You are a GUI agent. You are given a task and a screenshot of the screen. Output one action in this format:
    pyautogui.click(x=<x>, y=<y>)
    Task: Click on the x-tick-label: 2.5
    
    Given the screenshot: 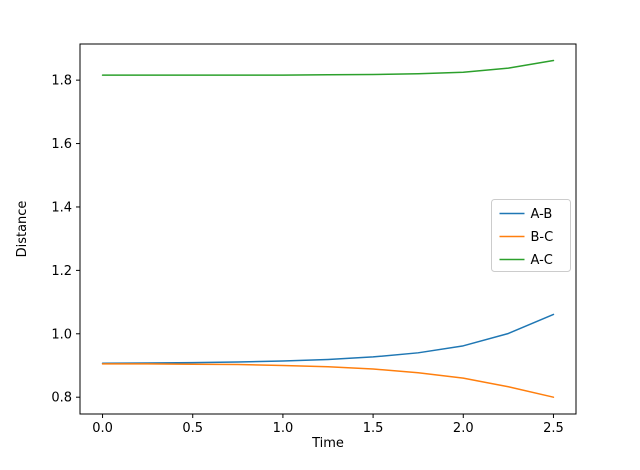 What is the action you would take?
    pyautogui.click(x=553, y=428)
    